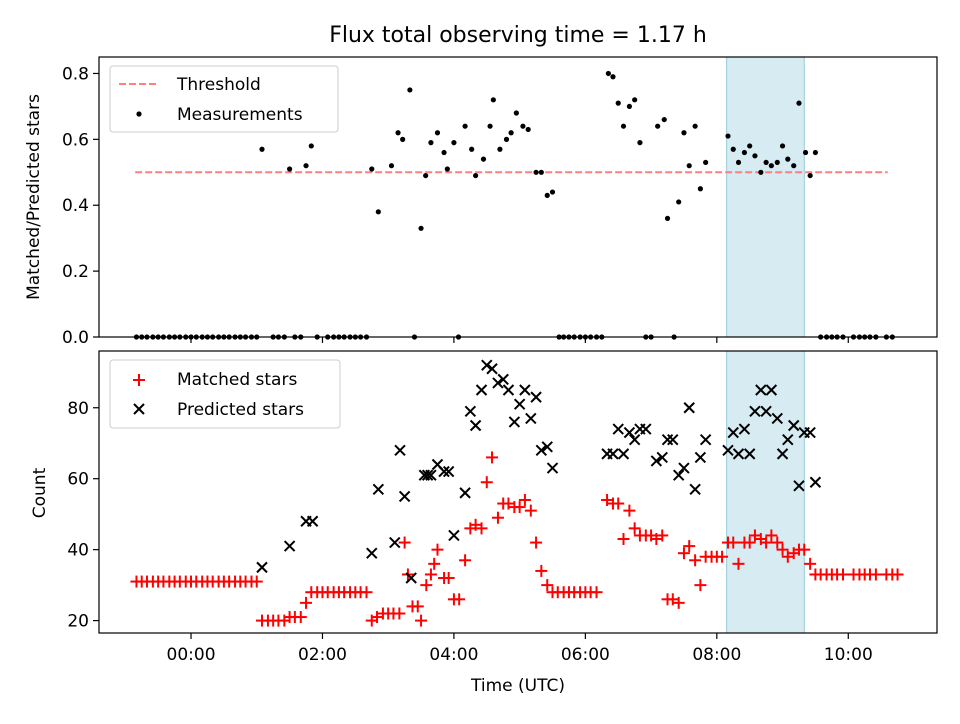 The width and height of the screenshot is (960, 724). I want to click on x-tick-label: 08:00, so click(716, 655).